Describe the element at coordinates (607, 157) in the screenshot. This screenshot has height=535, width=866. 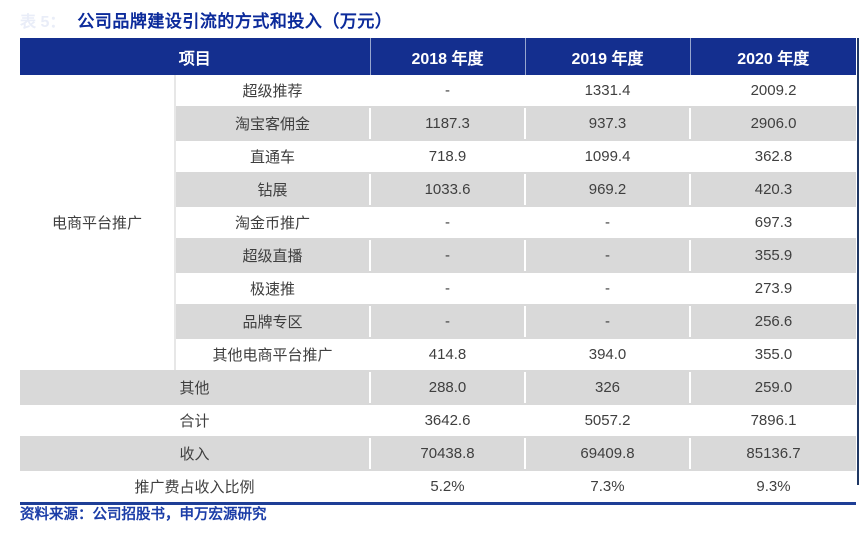
I see `cell-value-2019: 1099.4` at that location.